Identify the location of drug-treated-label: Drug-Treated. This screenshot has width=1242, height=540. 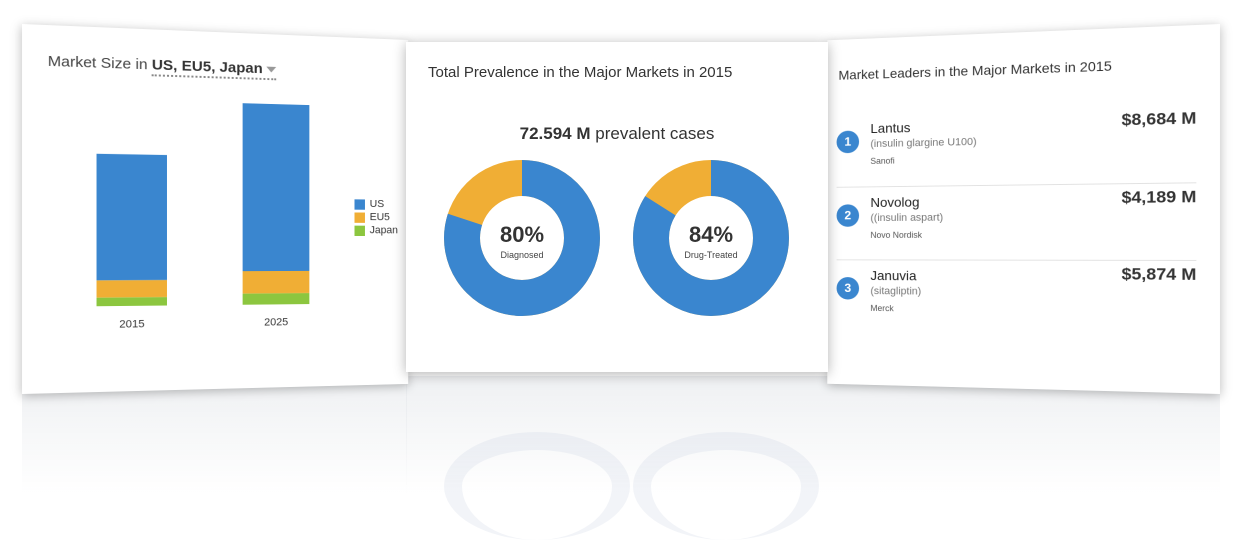
(711, 255).